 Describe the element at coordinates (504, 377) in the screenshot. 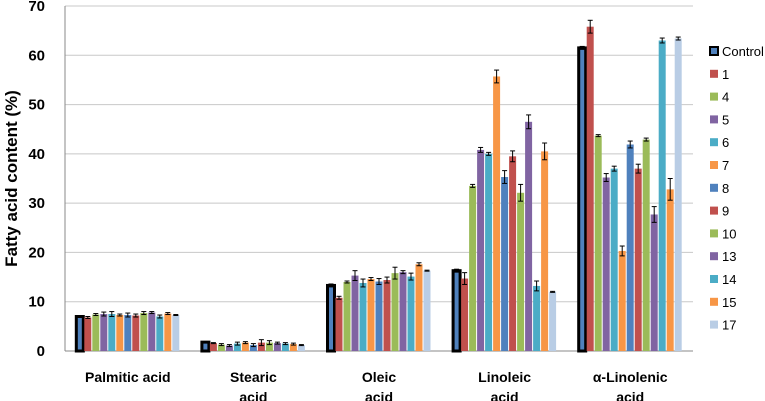

I see `x-category-label: Linoleic` at that location.